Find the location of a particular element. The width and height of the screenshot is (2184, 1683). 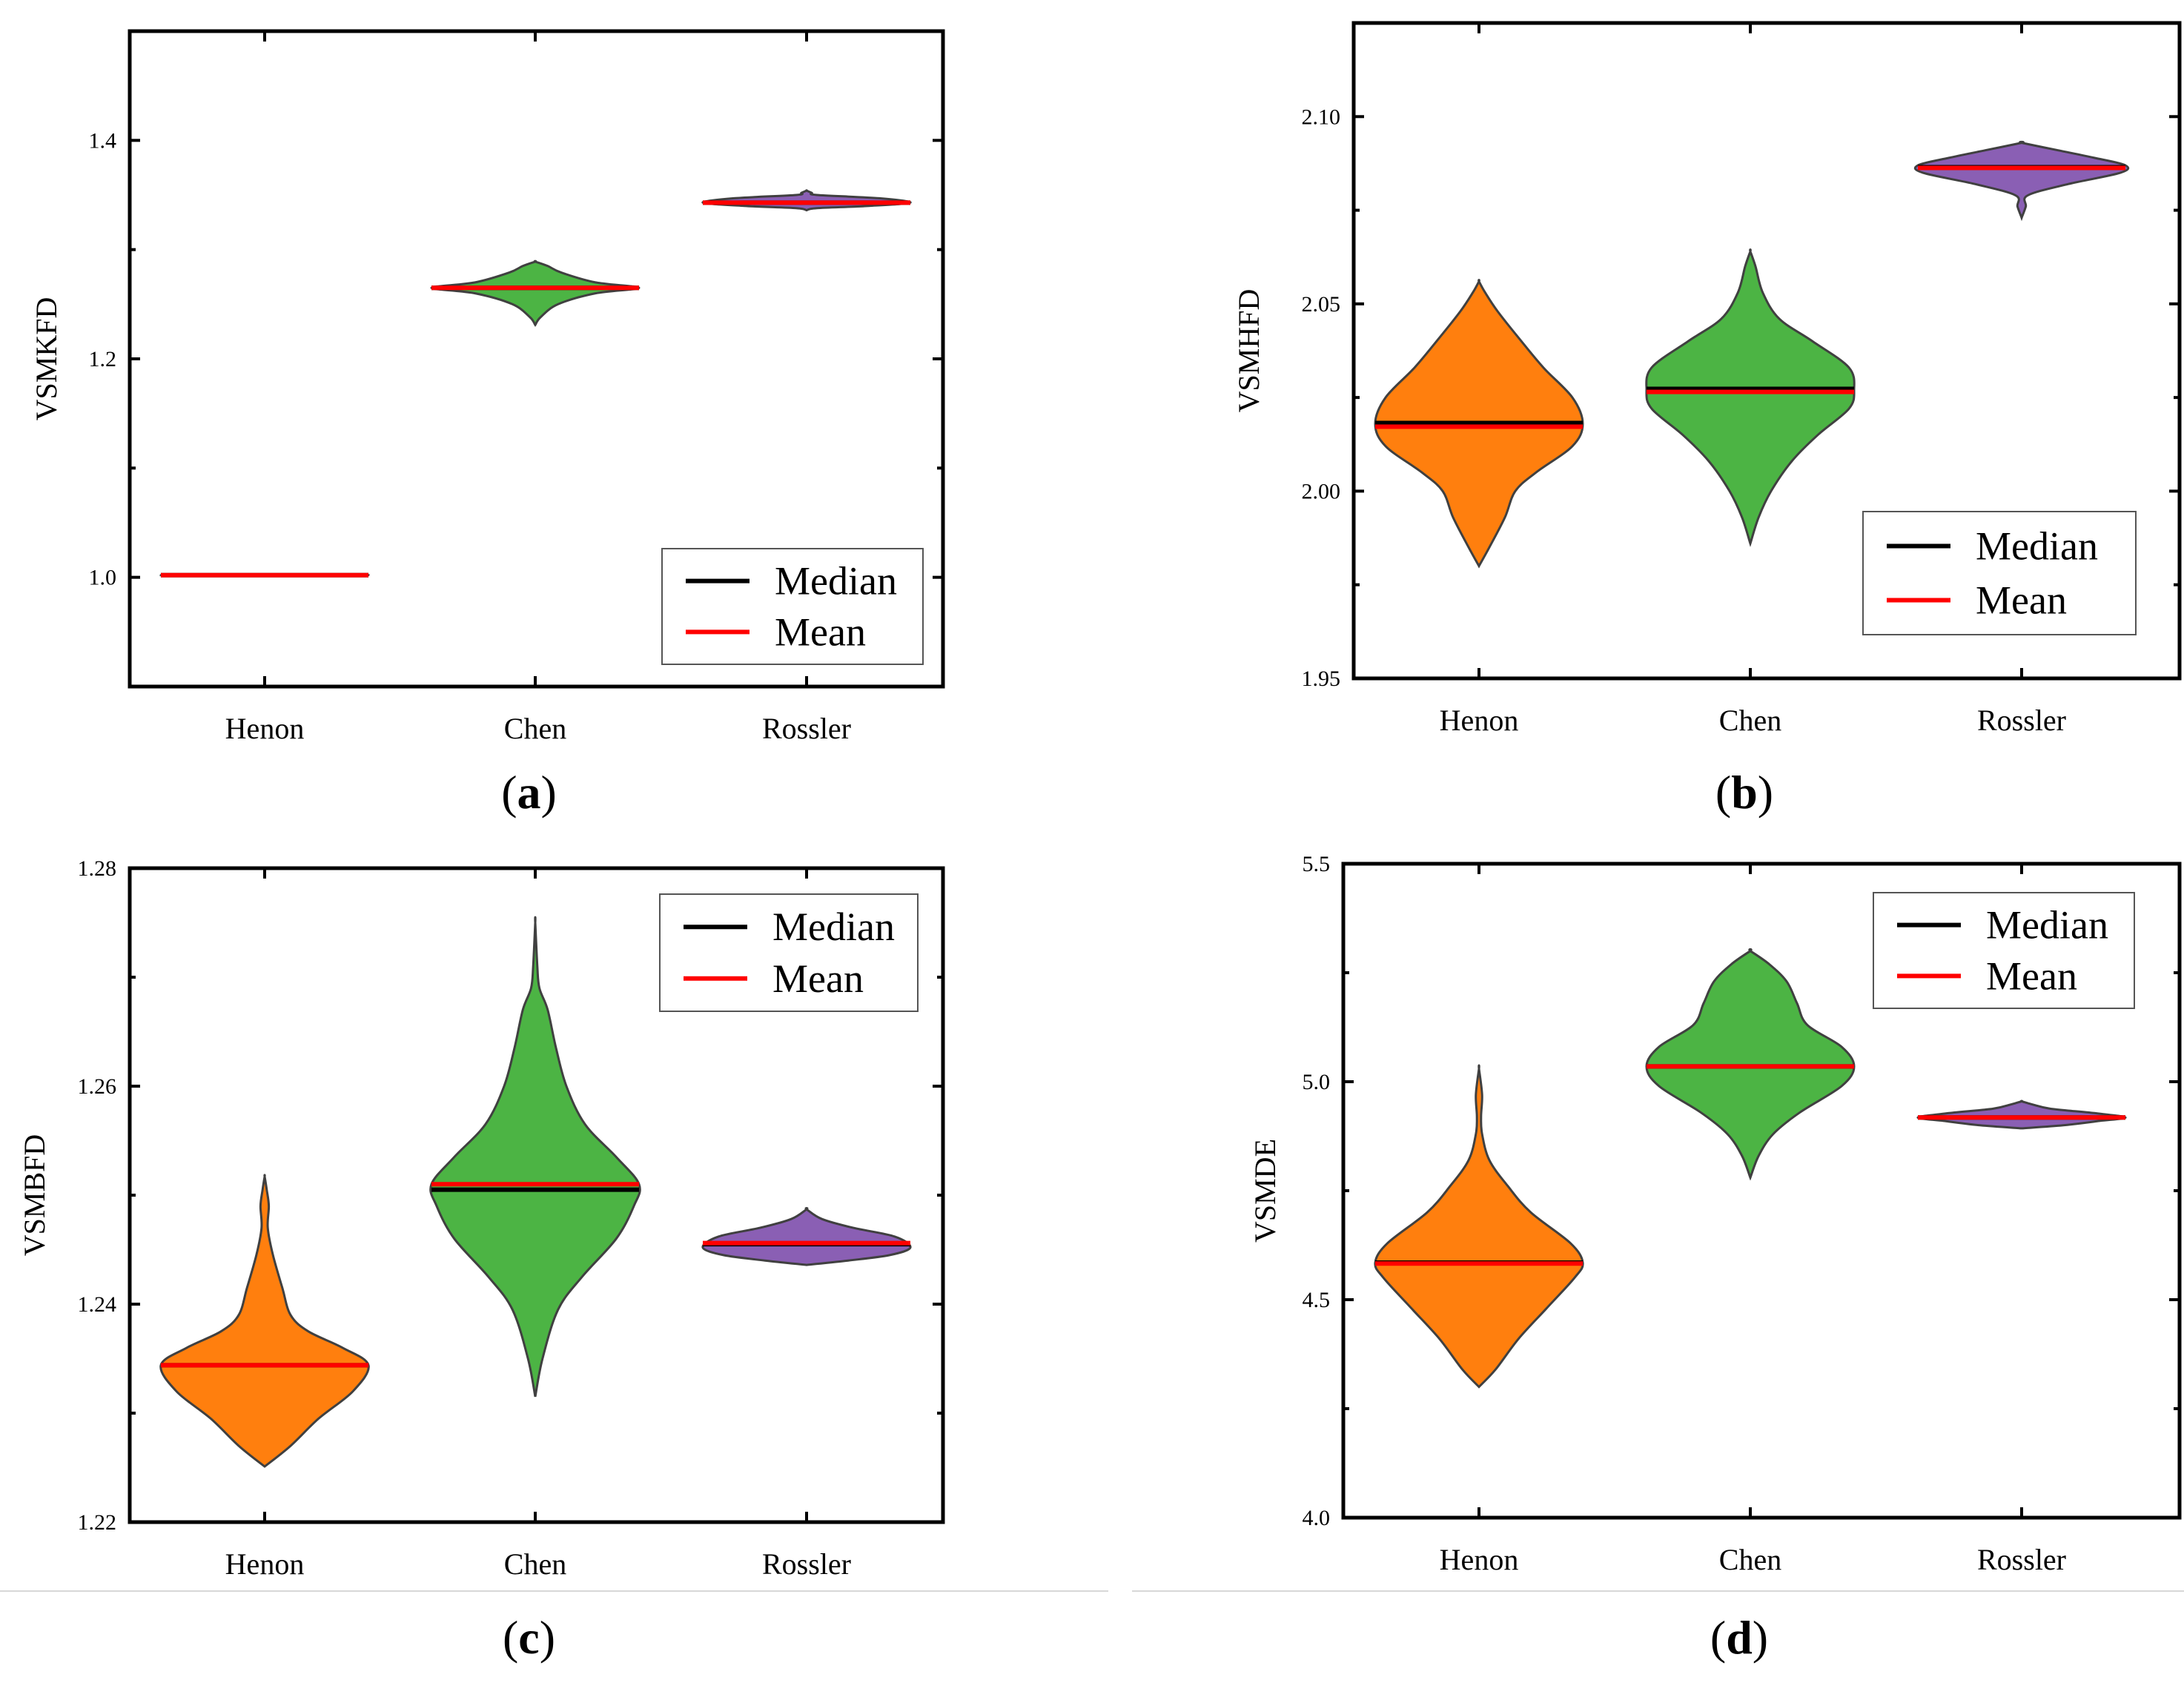

y-tick-label: 5.5 is located at coordinates (1317, 864).